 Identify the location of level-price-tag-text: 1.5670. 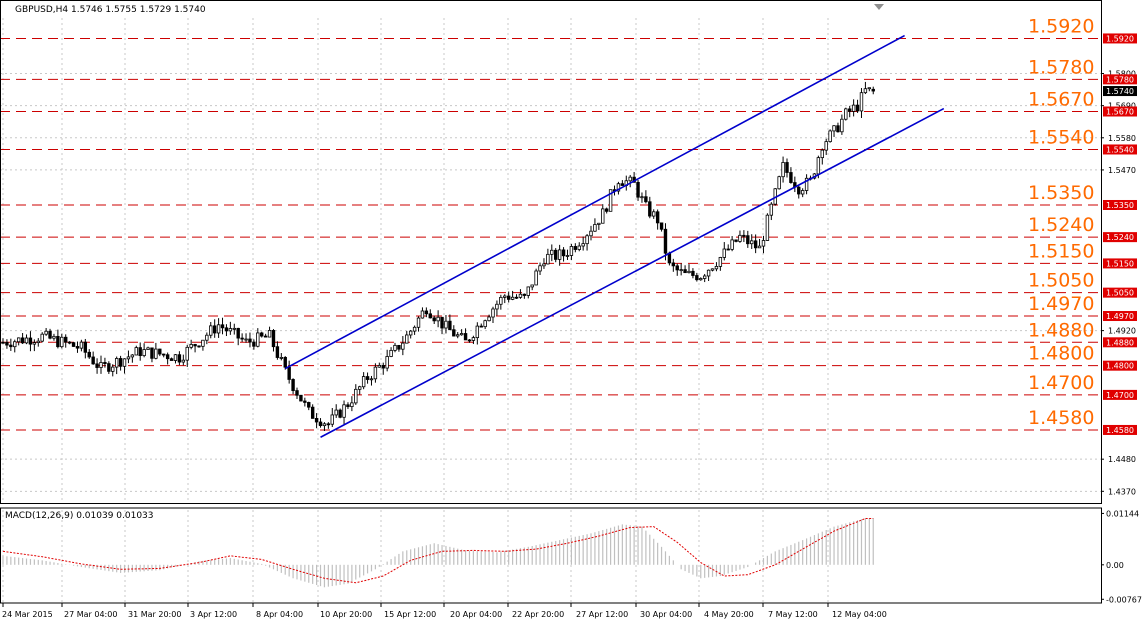
(1120, 111).